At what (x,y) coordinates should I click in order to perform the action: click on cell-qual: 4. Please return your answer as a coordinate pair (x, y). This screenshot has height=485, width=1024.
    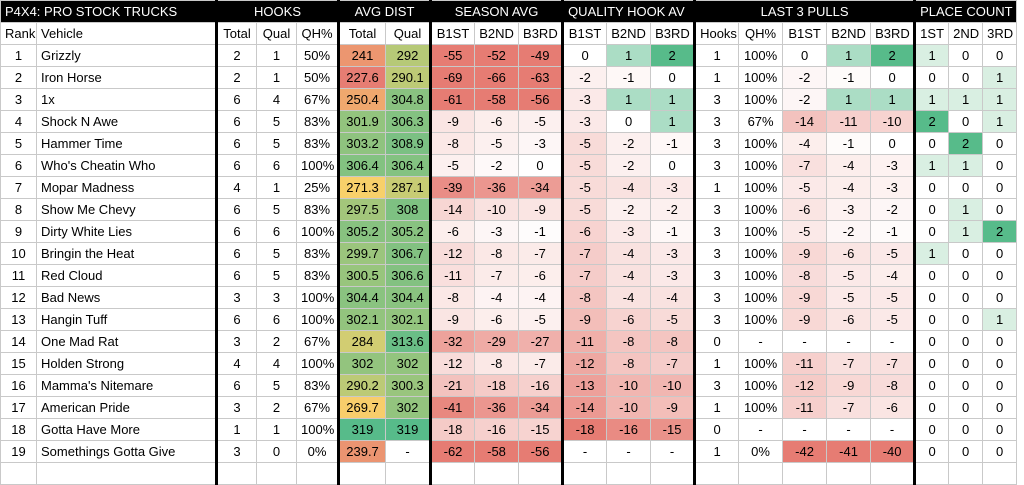
    Looking at the image, I should click on (276, 363).